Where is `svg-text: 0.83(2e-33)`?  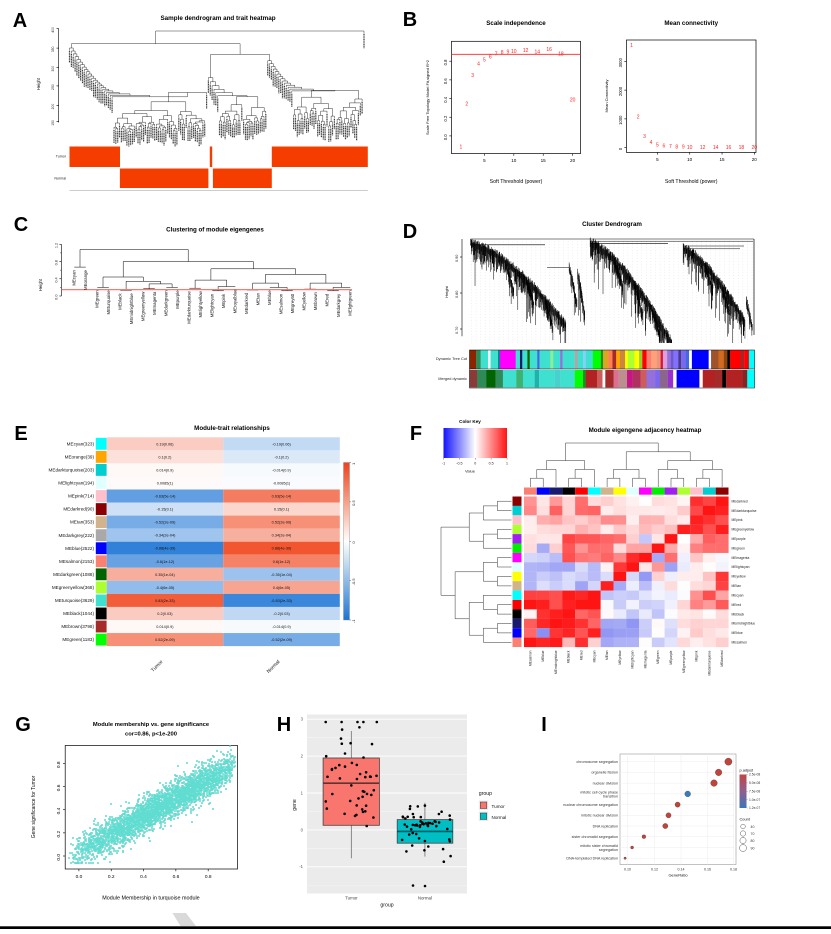 svg-text: 0.83(2e-33) is located at coordinates (165, 601).